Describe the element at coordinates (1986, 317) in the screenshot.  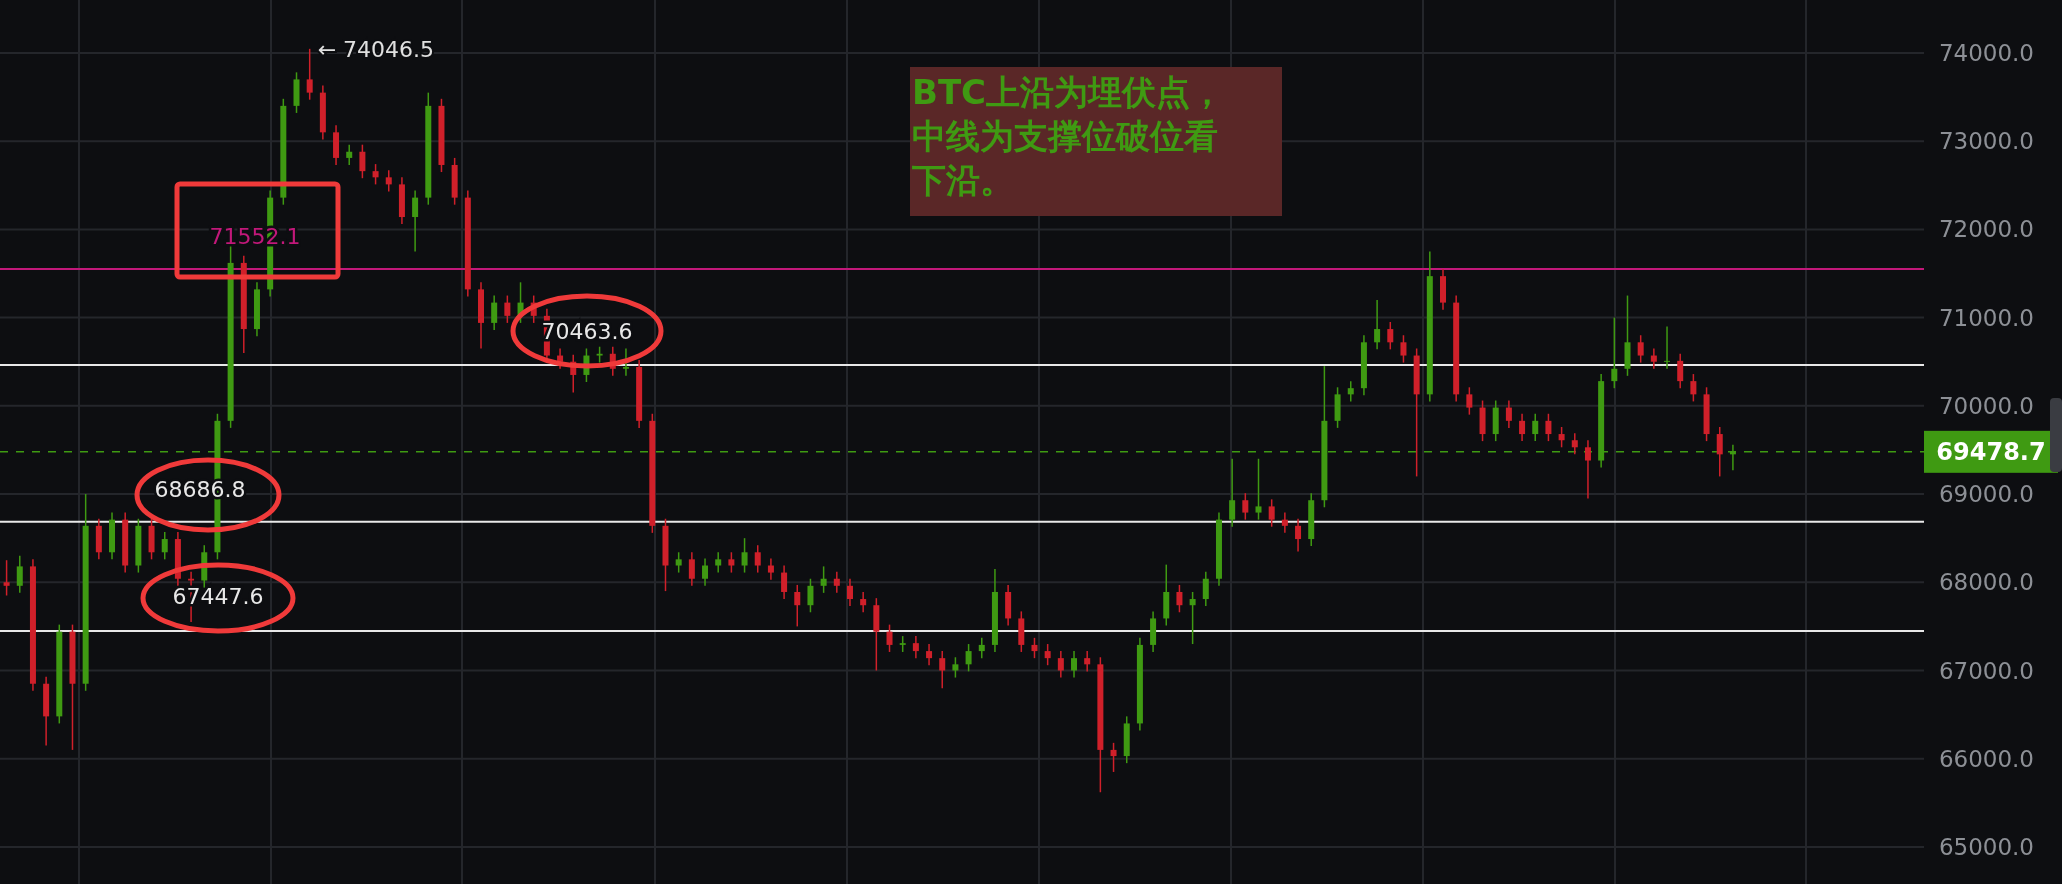
I see `y-tick-label: 71000.0` at that location.